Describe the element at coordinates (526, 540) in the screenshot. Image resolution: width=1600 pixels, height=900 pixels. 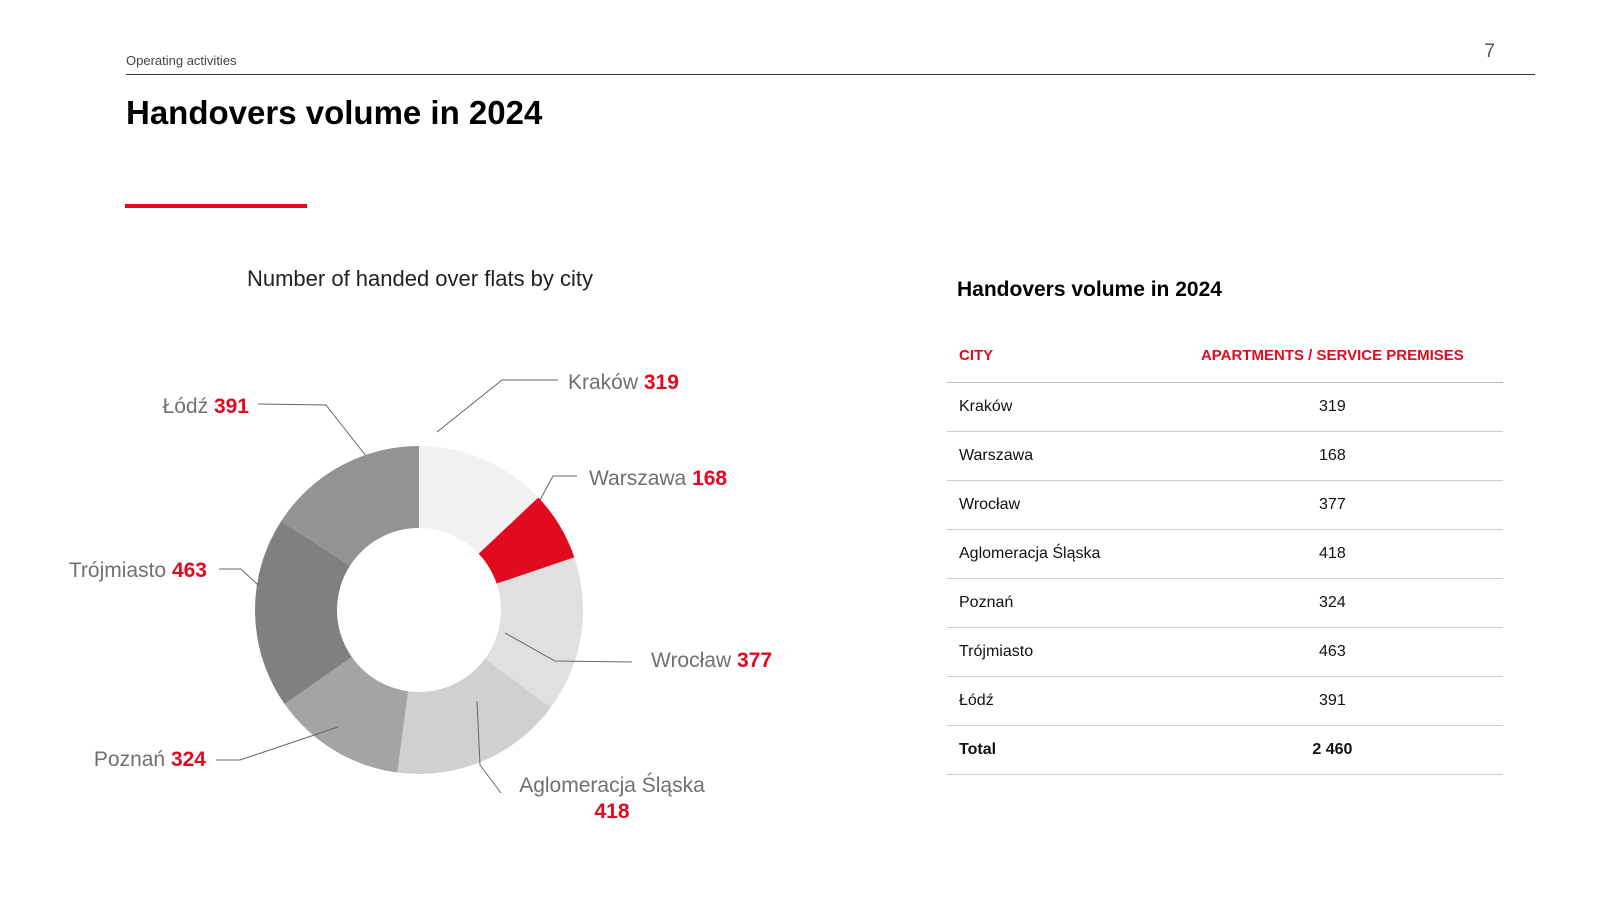
I see `donut-slice-warszawa` at that location.